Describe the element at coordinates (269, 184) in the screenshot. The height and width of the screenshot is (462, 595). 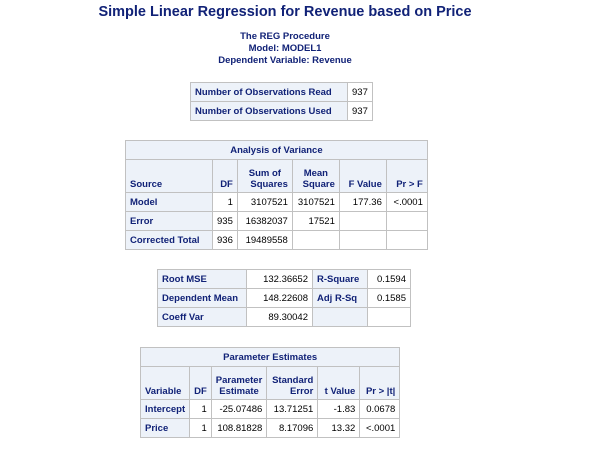
I see `col-ss-line2: Squares` at that location.